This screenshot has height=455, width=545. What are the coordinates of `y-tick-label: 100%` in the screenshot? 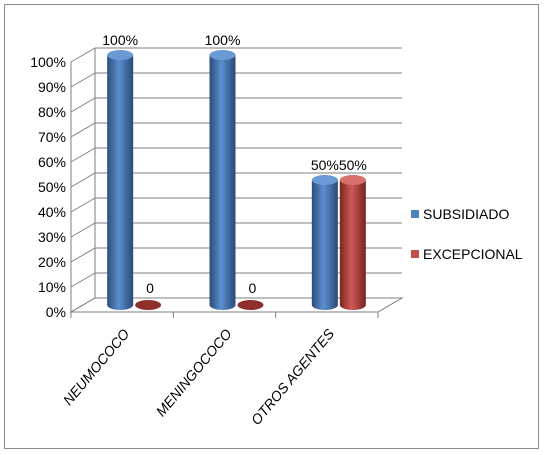 It's located at (48, 62).